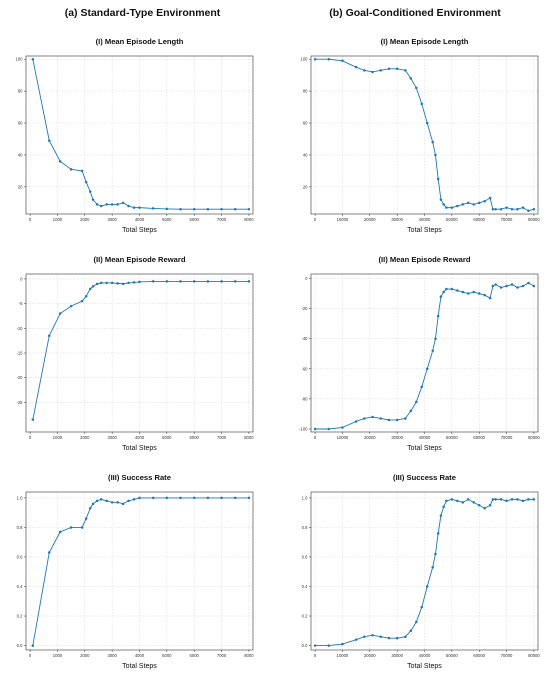  I want to click on y-tick-label: 0.4, so click(305, 586).